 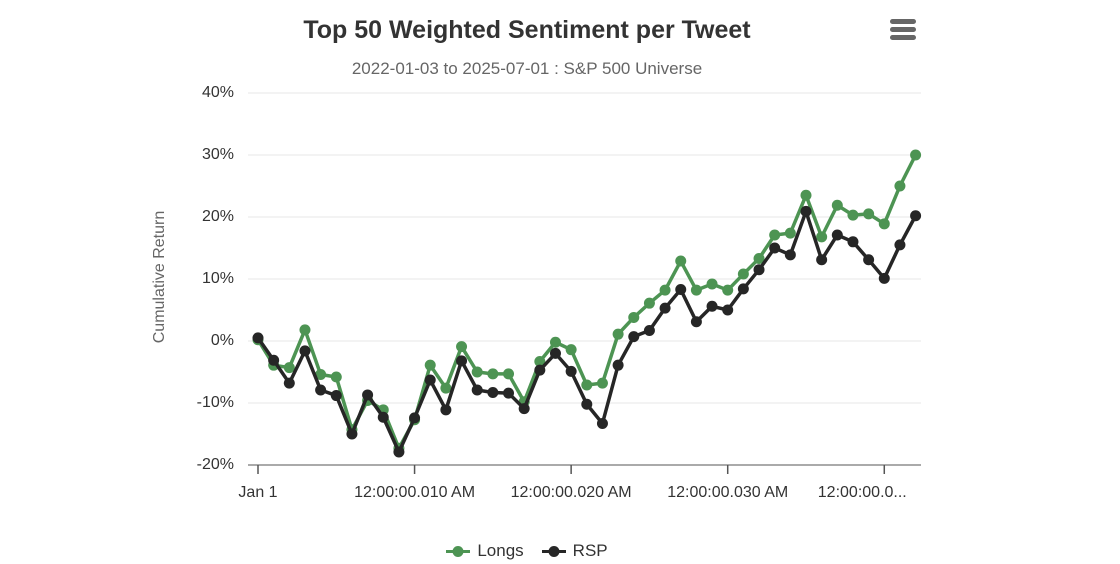 I want to click on legend: Longs RSP, so click(x=527, y=551).